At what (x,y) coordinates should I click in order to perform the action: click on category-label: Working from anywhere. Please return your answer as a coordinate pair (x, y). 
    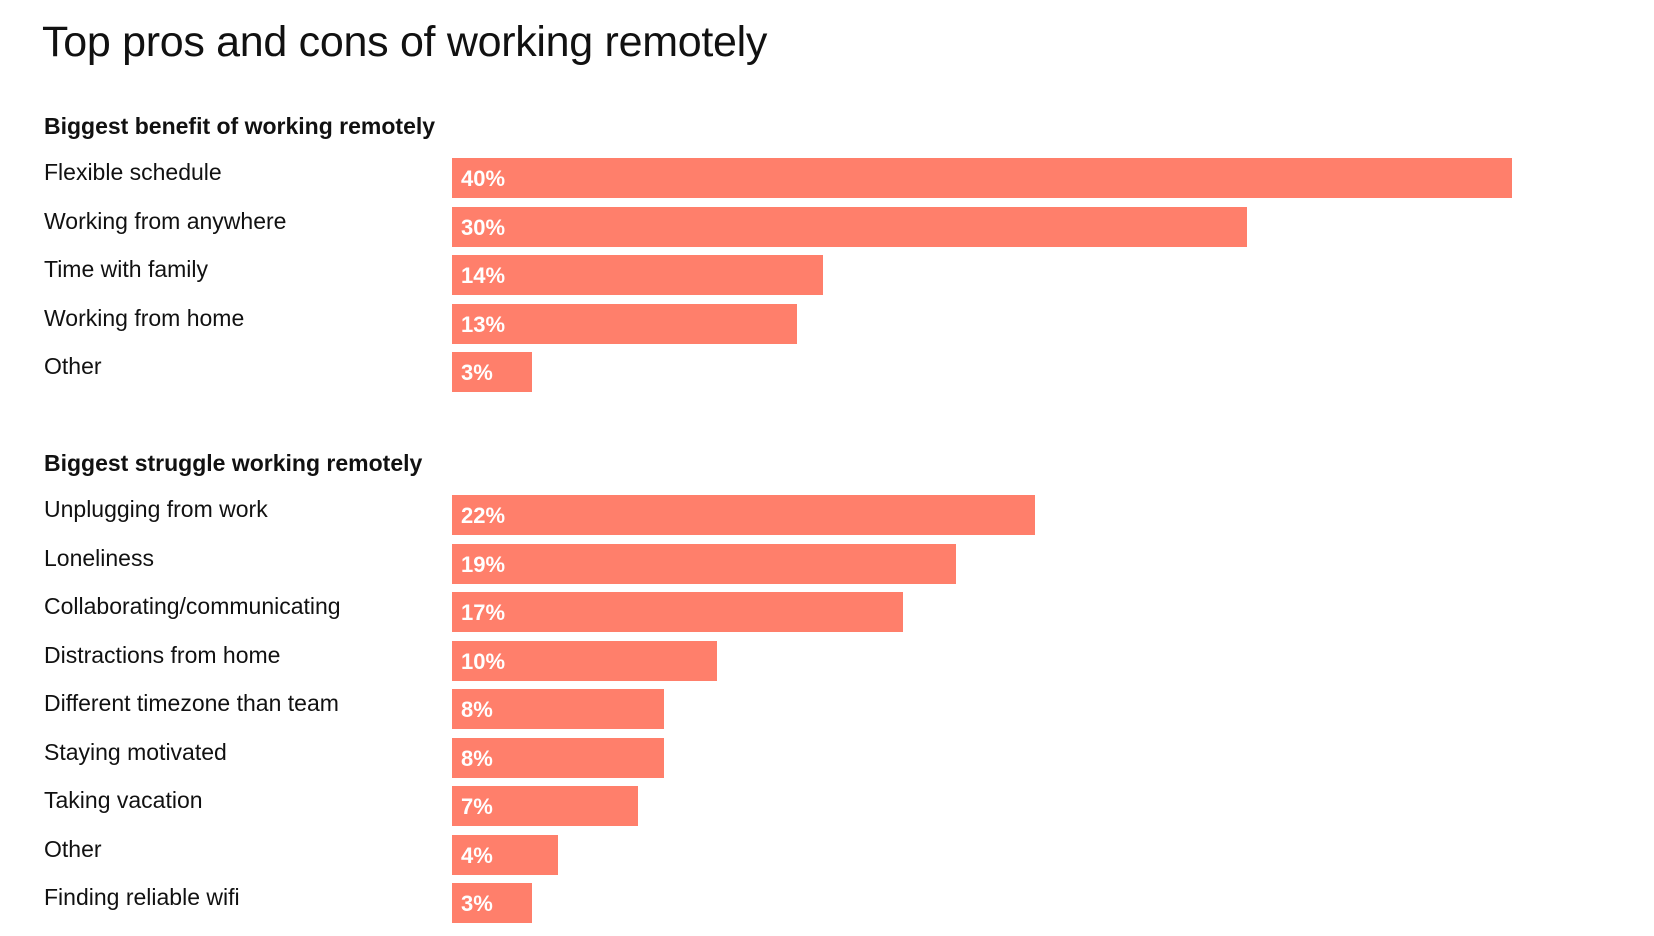
    Looking at the image, I should click on (165, 220).